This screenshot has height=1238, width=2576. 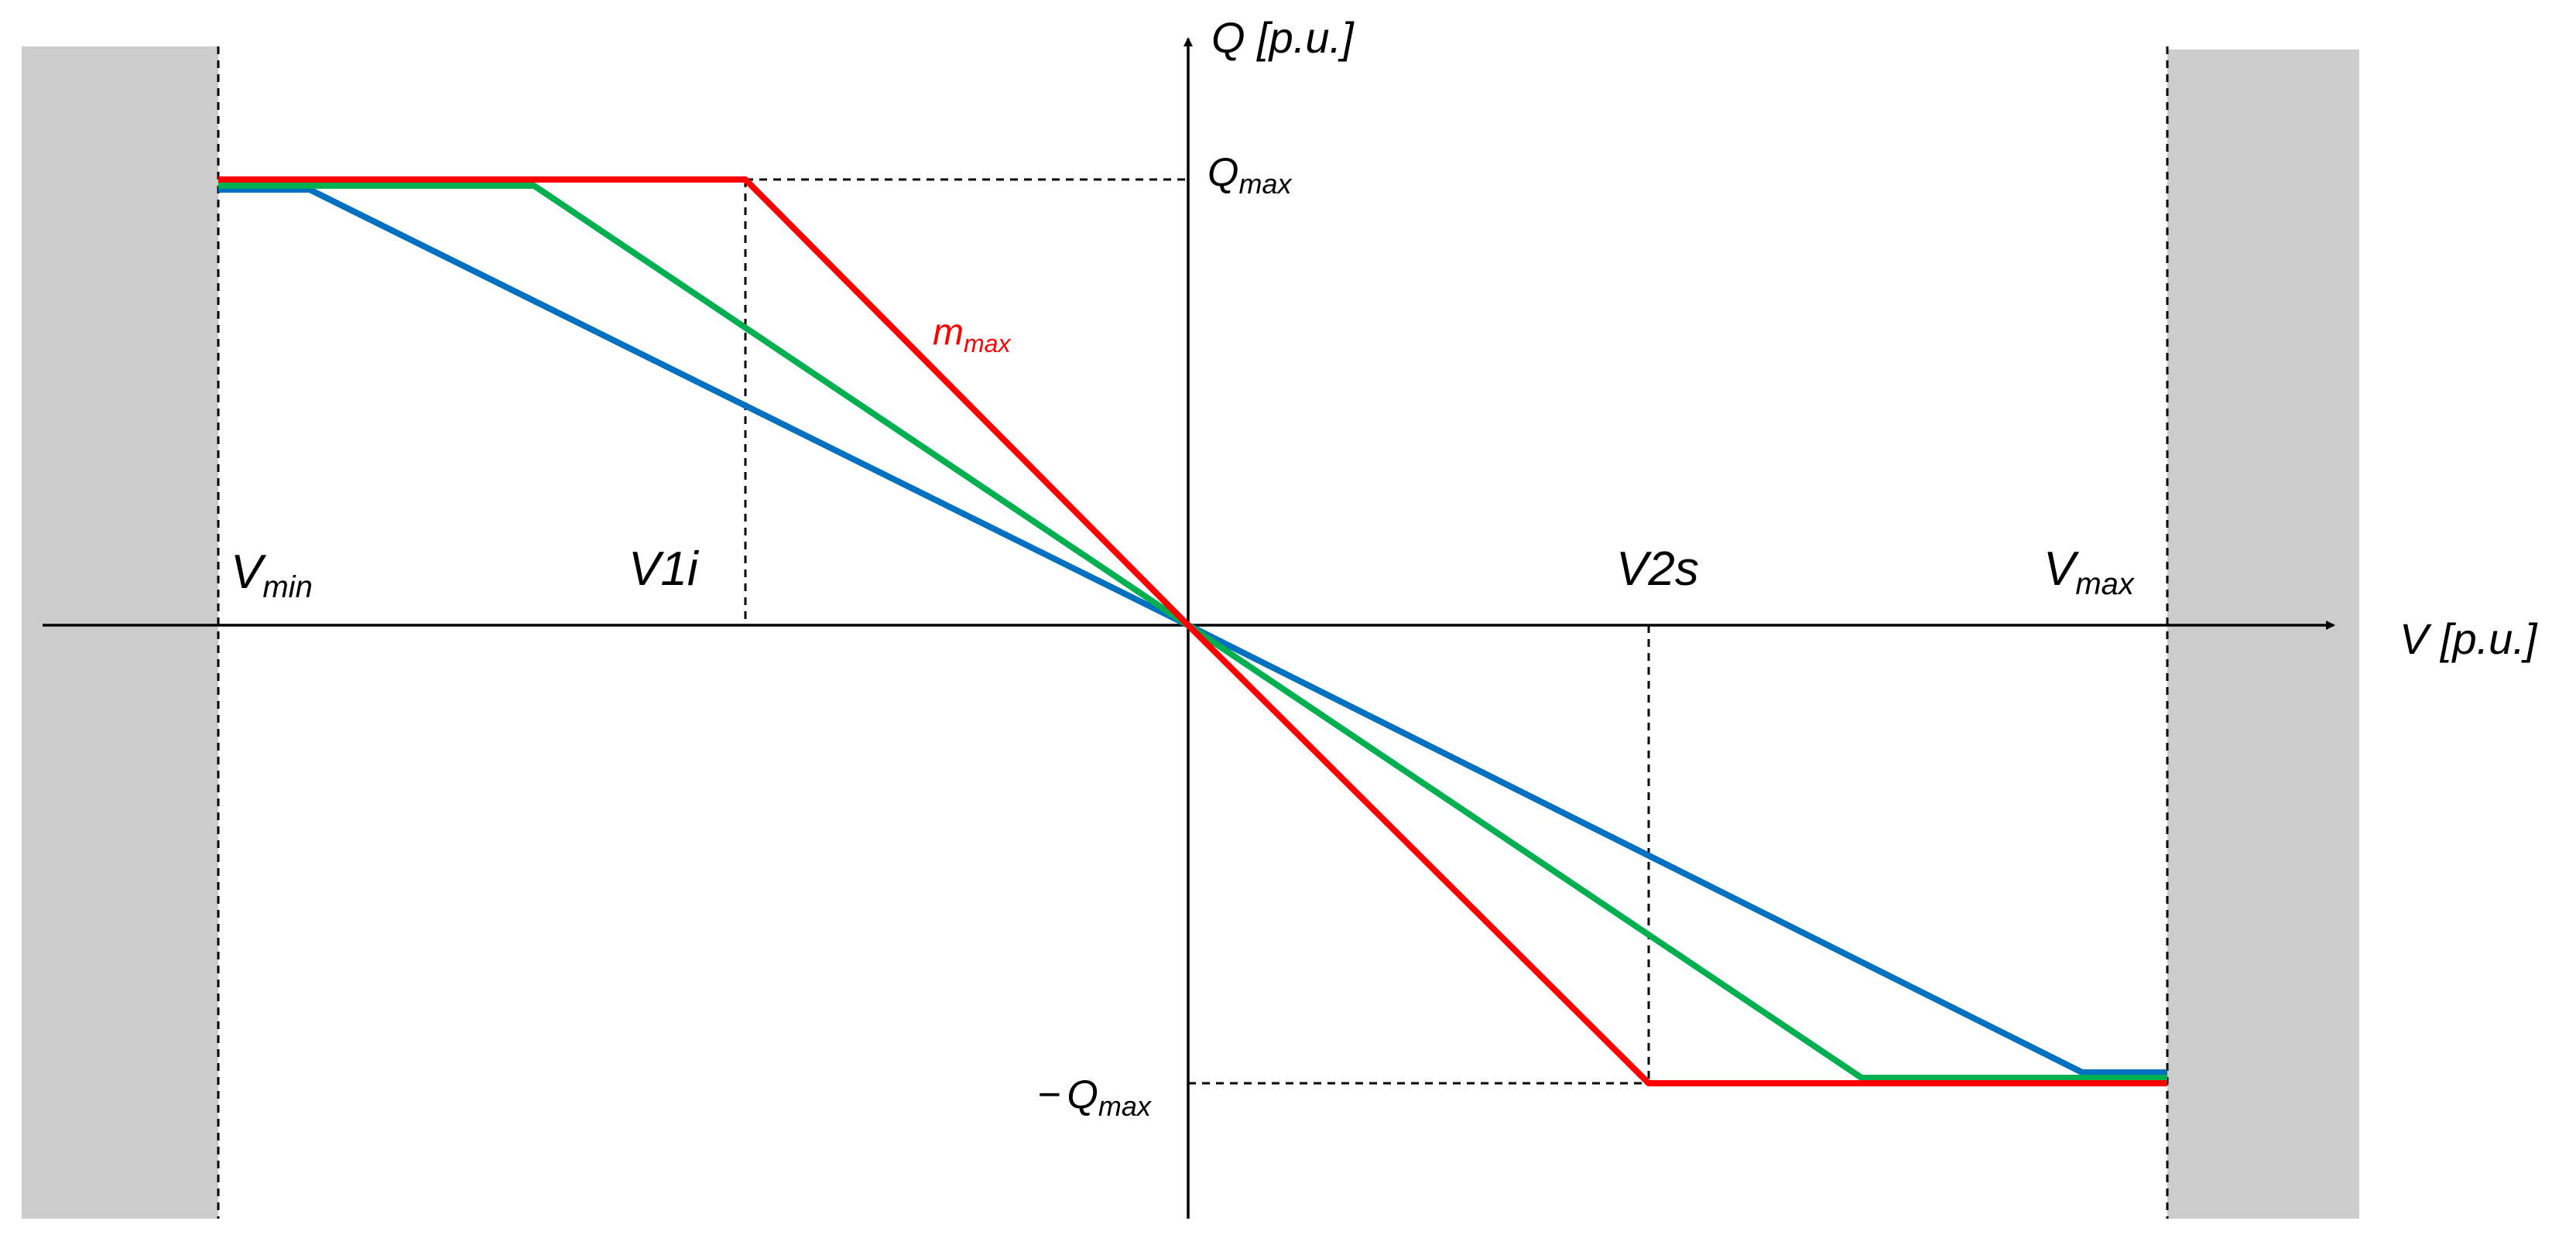 I want to click on left-shaded-region, so click(x=120, y=632).